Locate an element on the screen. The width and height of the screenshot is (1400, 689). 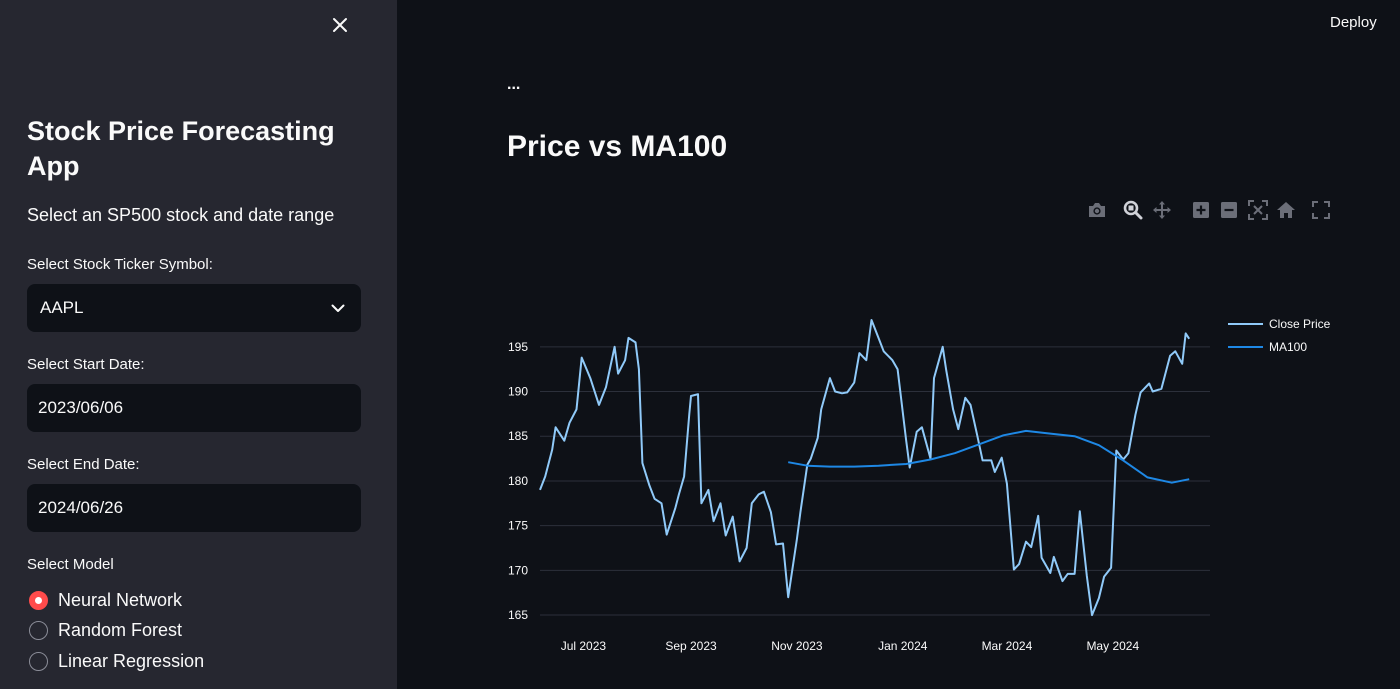
y-tick-label: 175 is located at coordinates (518, 526).